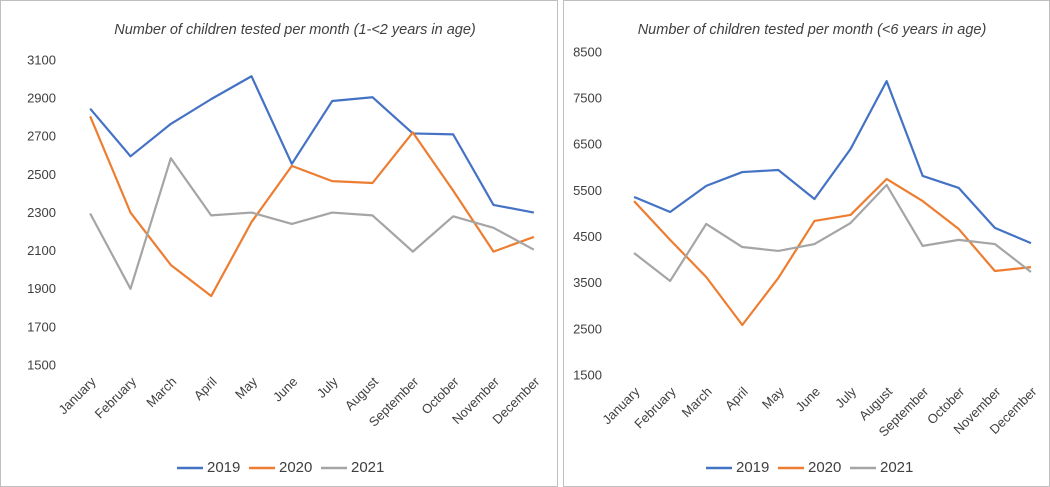  Describe the element at coordinates (41, 250) in the screenshot. I see `y-tick-label: 2100` at that location.